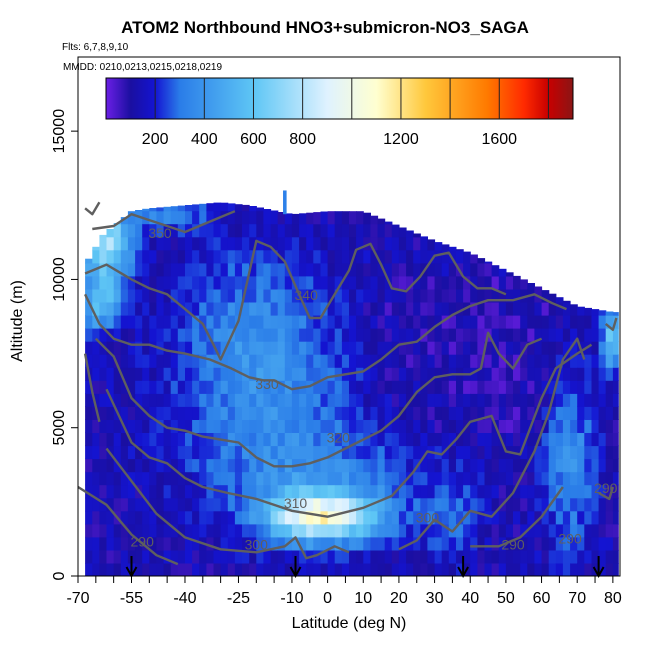  Describe the element at coordinates (401, 139) in the screenshot. I see `colorbar-tick-label: 1200` at that location.